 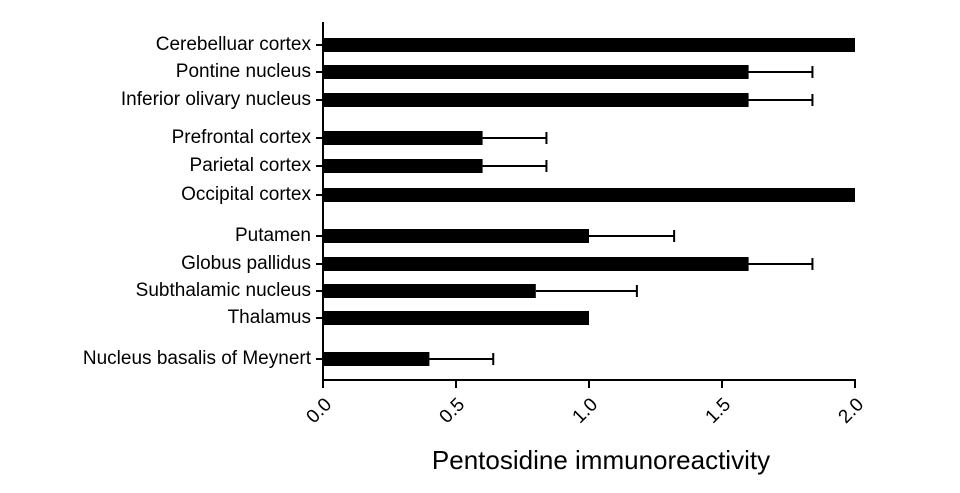 I want to click on y-tick-label: Nucleus basalis of Meynert, so click(x=197, y=358).